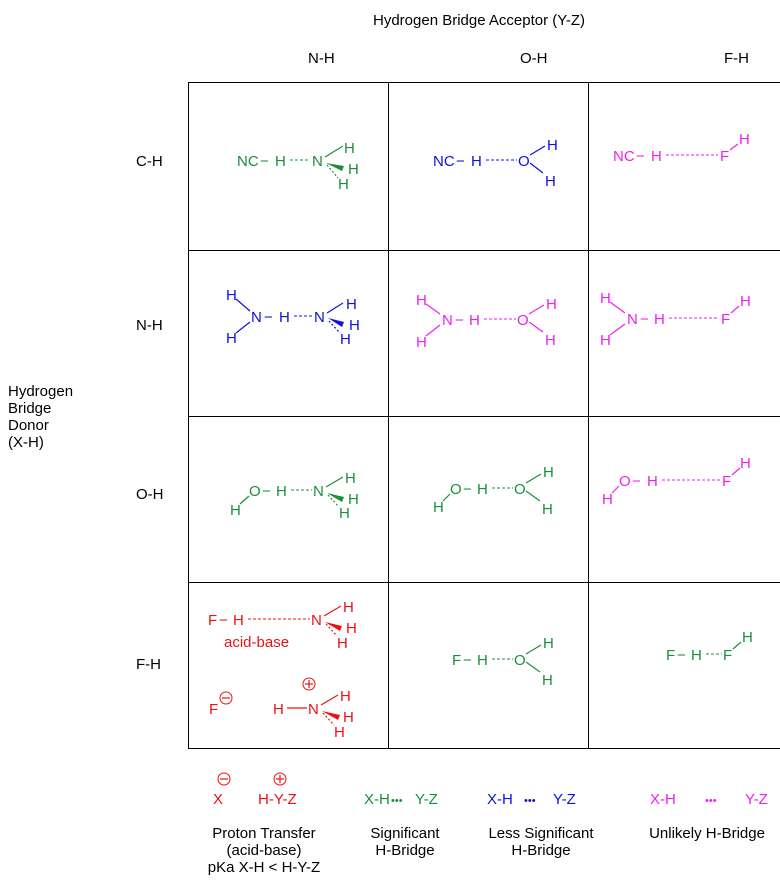 The width and height of the screenshot is (780, 882). Describe the element at coordinates (709, 799) in the screenshot. I see `legend-unlikely: X-H ••• Y-Z` at that location.